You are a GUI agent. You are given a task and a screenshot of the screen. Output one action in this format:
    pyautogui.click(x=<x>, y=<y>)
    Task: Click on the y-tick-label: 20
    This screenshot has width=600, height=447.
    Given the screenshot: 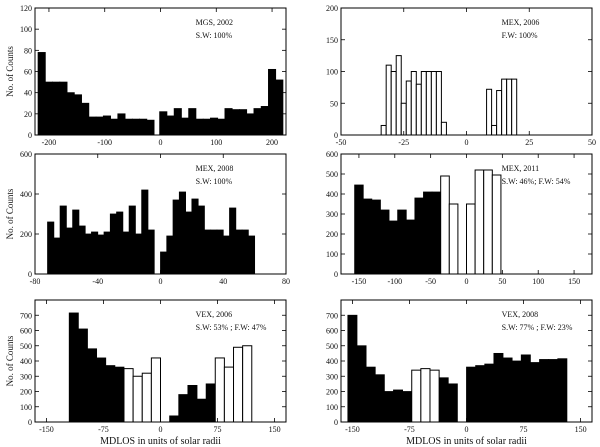 What is the action you would take?
    pyautogui.click(x=28, y=114)
    